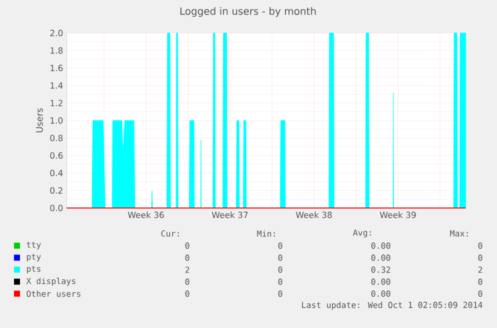  What do you see at coordinates (392, 306) in the screenshot?
I see `text: Last update: Wed Oct 1 02:05:09 2014` at bounding box center [392, 306].